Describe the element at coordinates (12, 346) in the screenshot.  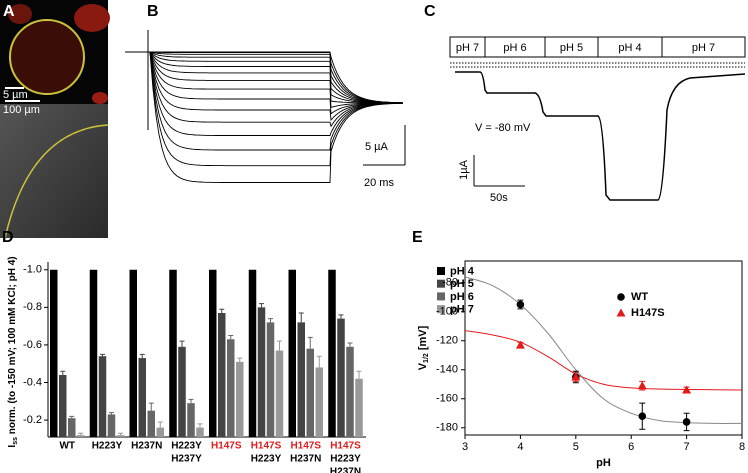
I see `y-axis-label-part: norm. (to -150 mV; 100 mM KCl; pH 4)` at that location.